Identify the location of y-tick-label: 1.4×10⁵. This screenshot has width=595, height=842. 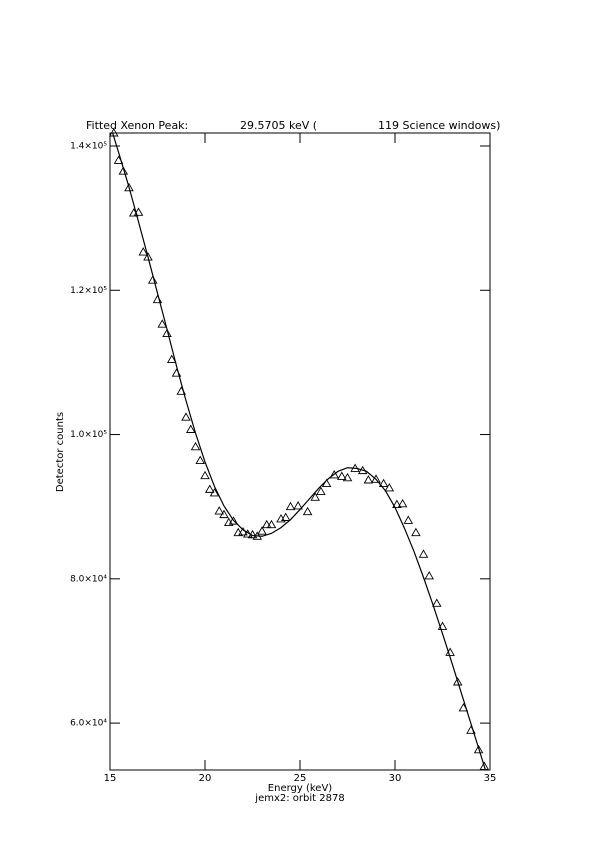
(88, 146).